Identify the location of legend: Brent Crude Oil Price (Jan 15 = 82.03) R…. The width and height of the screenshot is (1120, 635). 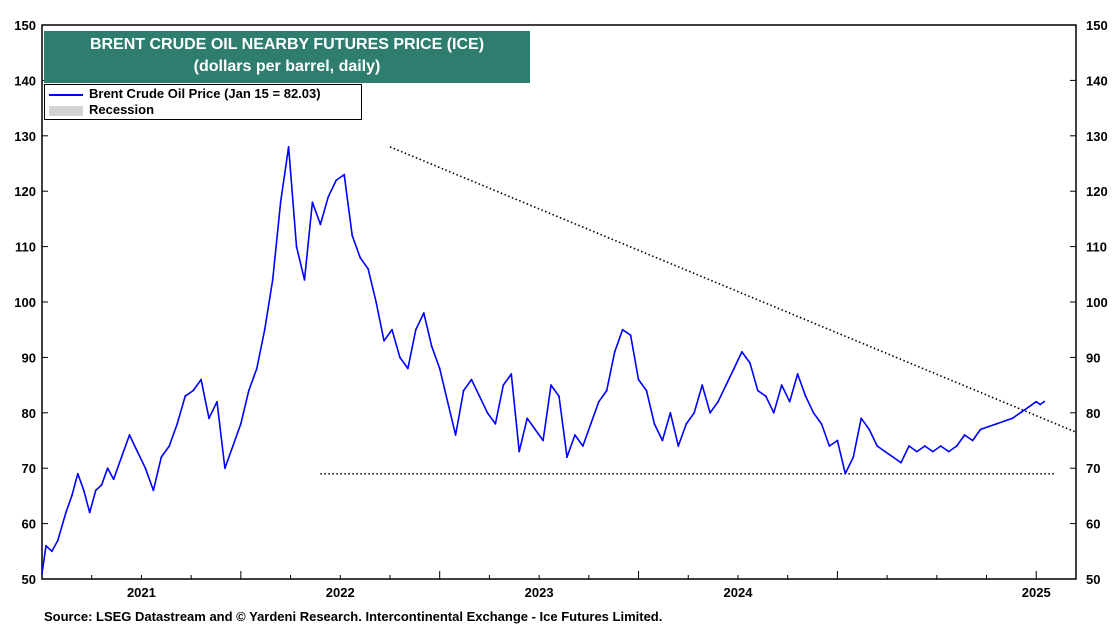
(203, 102).